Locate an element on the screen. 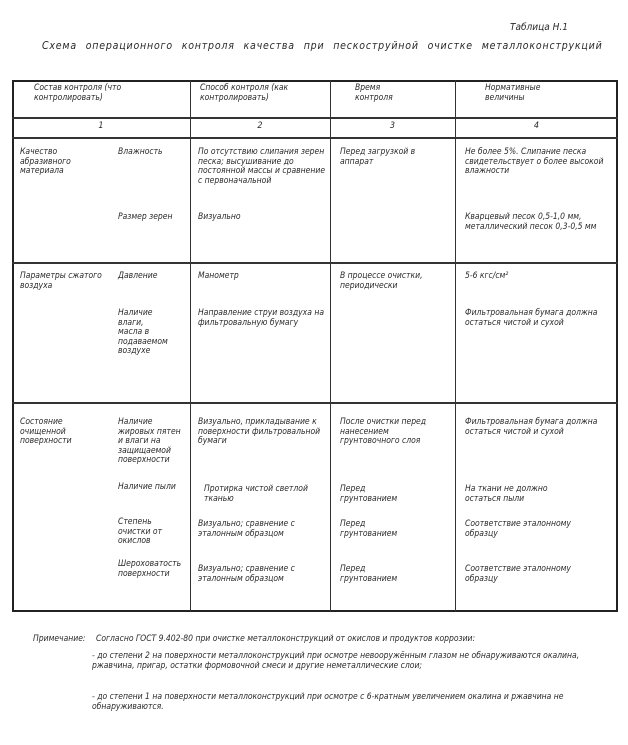 The image size is (628, 745). group-label: Качество абразивного материала is located at coordinates (45, 161).